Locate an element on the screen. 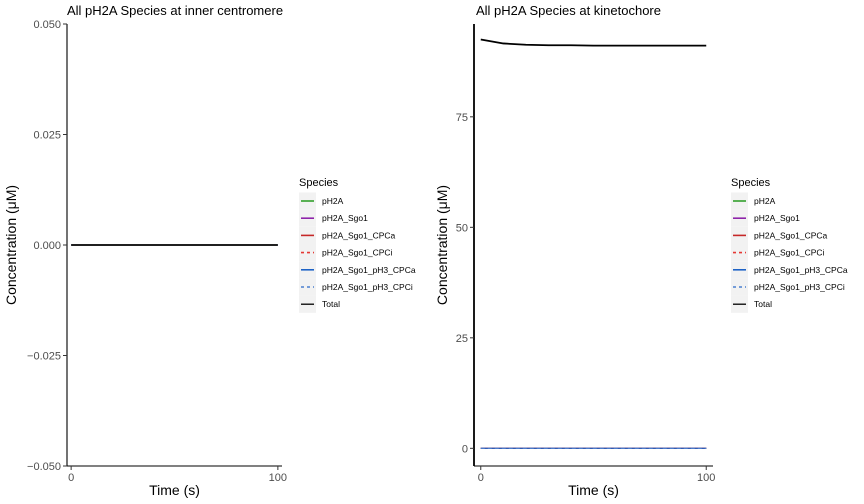  y-tick-label: 50 is located at coordinates (462, 228).